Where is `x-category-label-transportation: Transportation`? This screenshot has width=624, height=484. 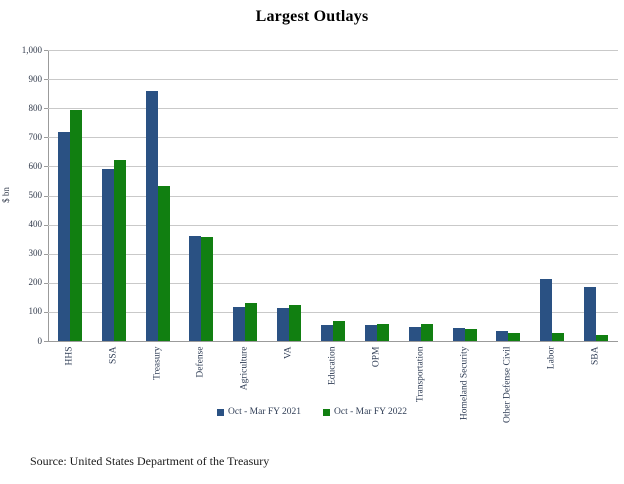 x-category-label-transportation: Transportation is located at coordinates (420, 374).